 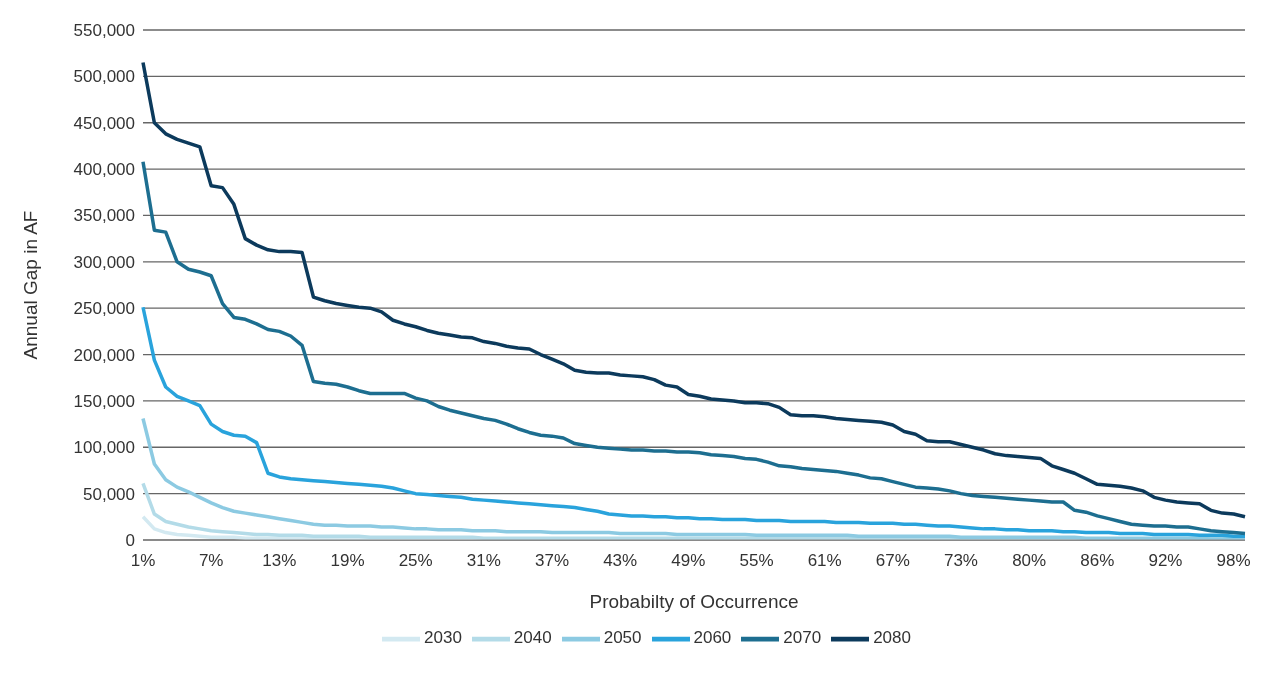 What do you see at coordinates (552, 561) in the screenshot?
I see `x-tick-label: 37%` at bounding box center [552, 561].